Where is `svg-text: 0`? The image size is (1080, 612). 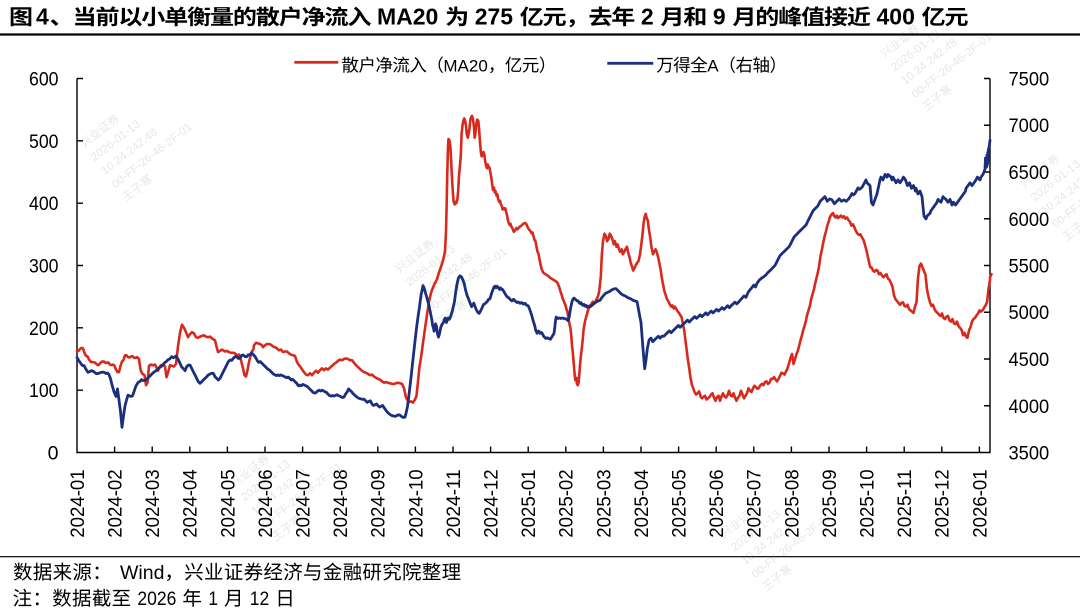 svg-text: 0 is located at coordinates (53, 454).